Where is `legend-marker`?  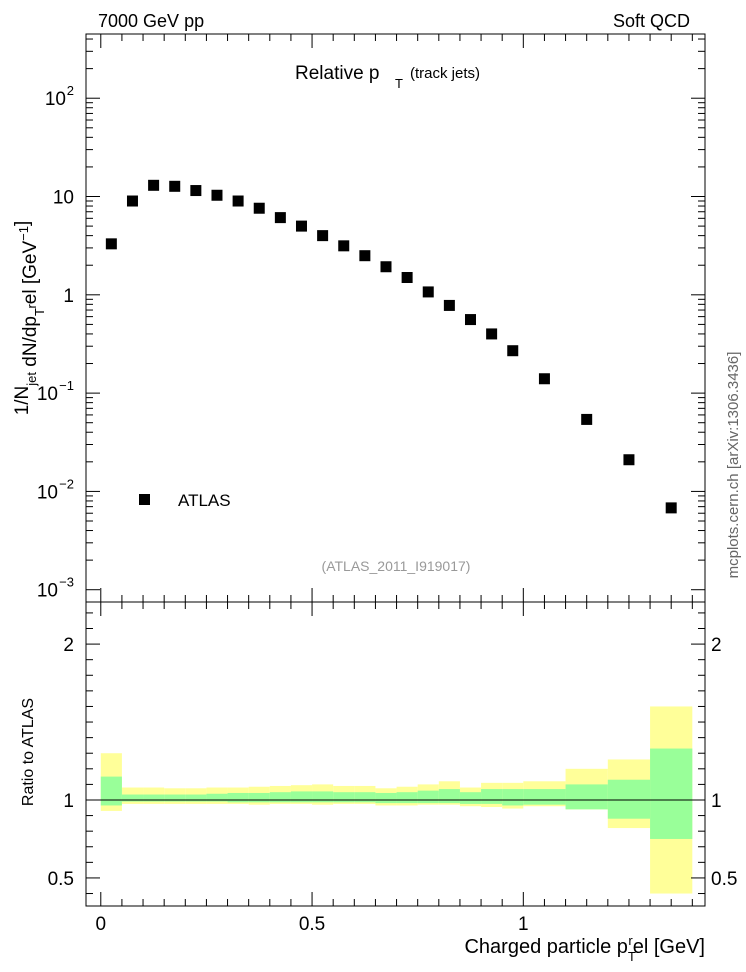
legend-marker is located at coordinates (144, 499).